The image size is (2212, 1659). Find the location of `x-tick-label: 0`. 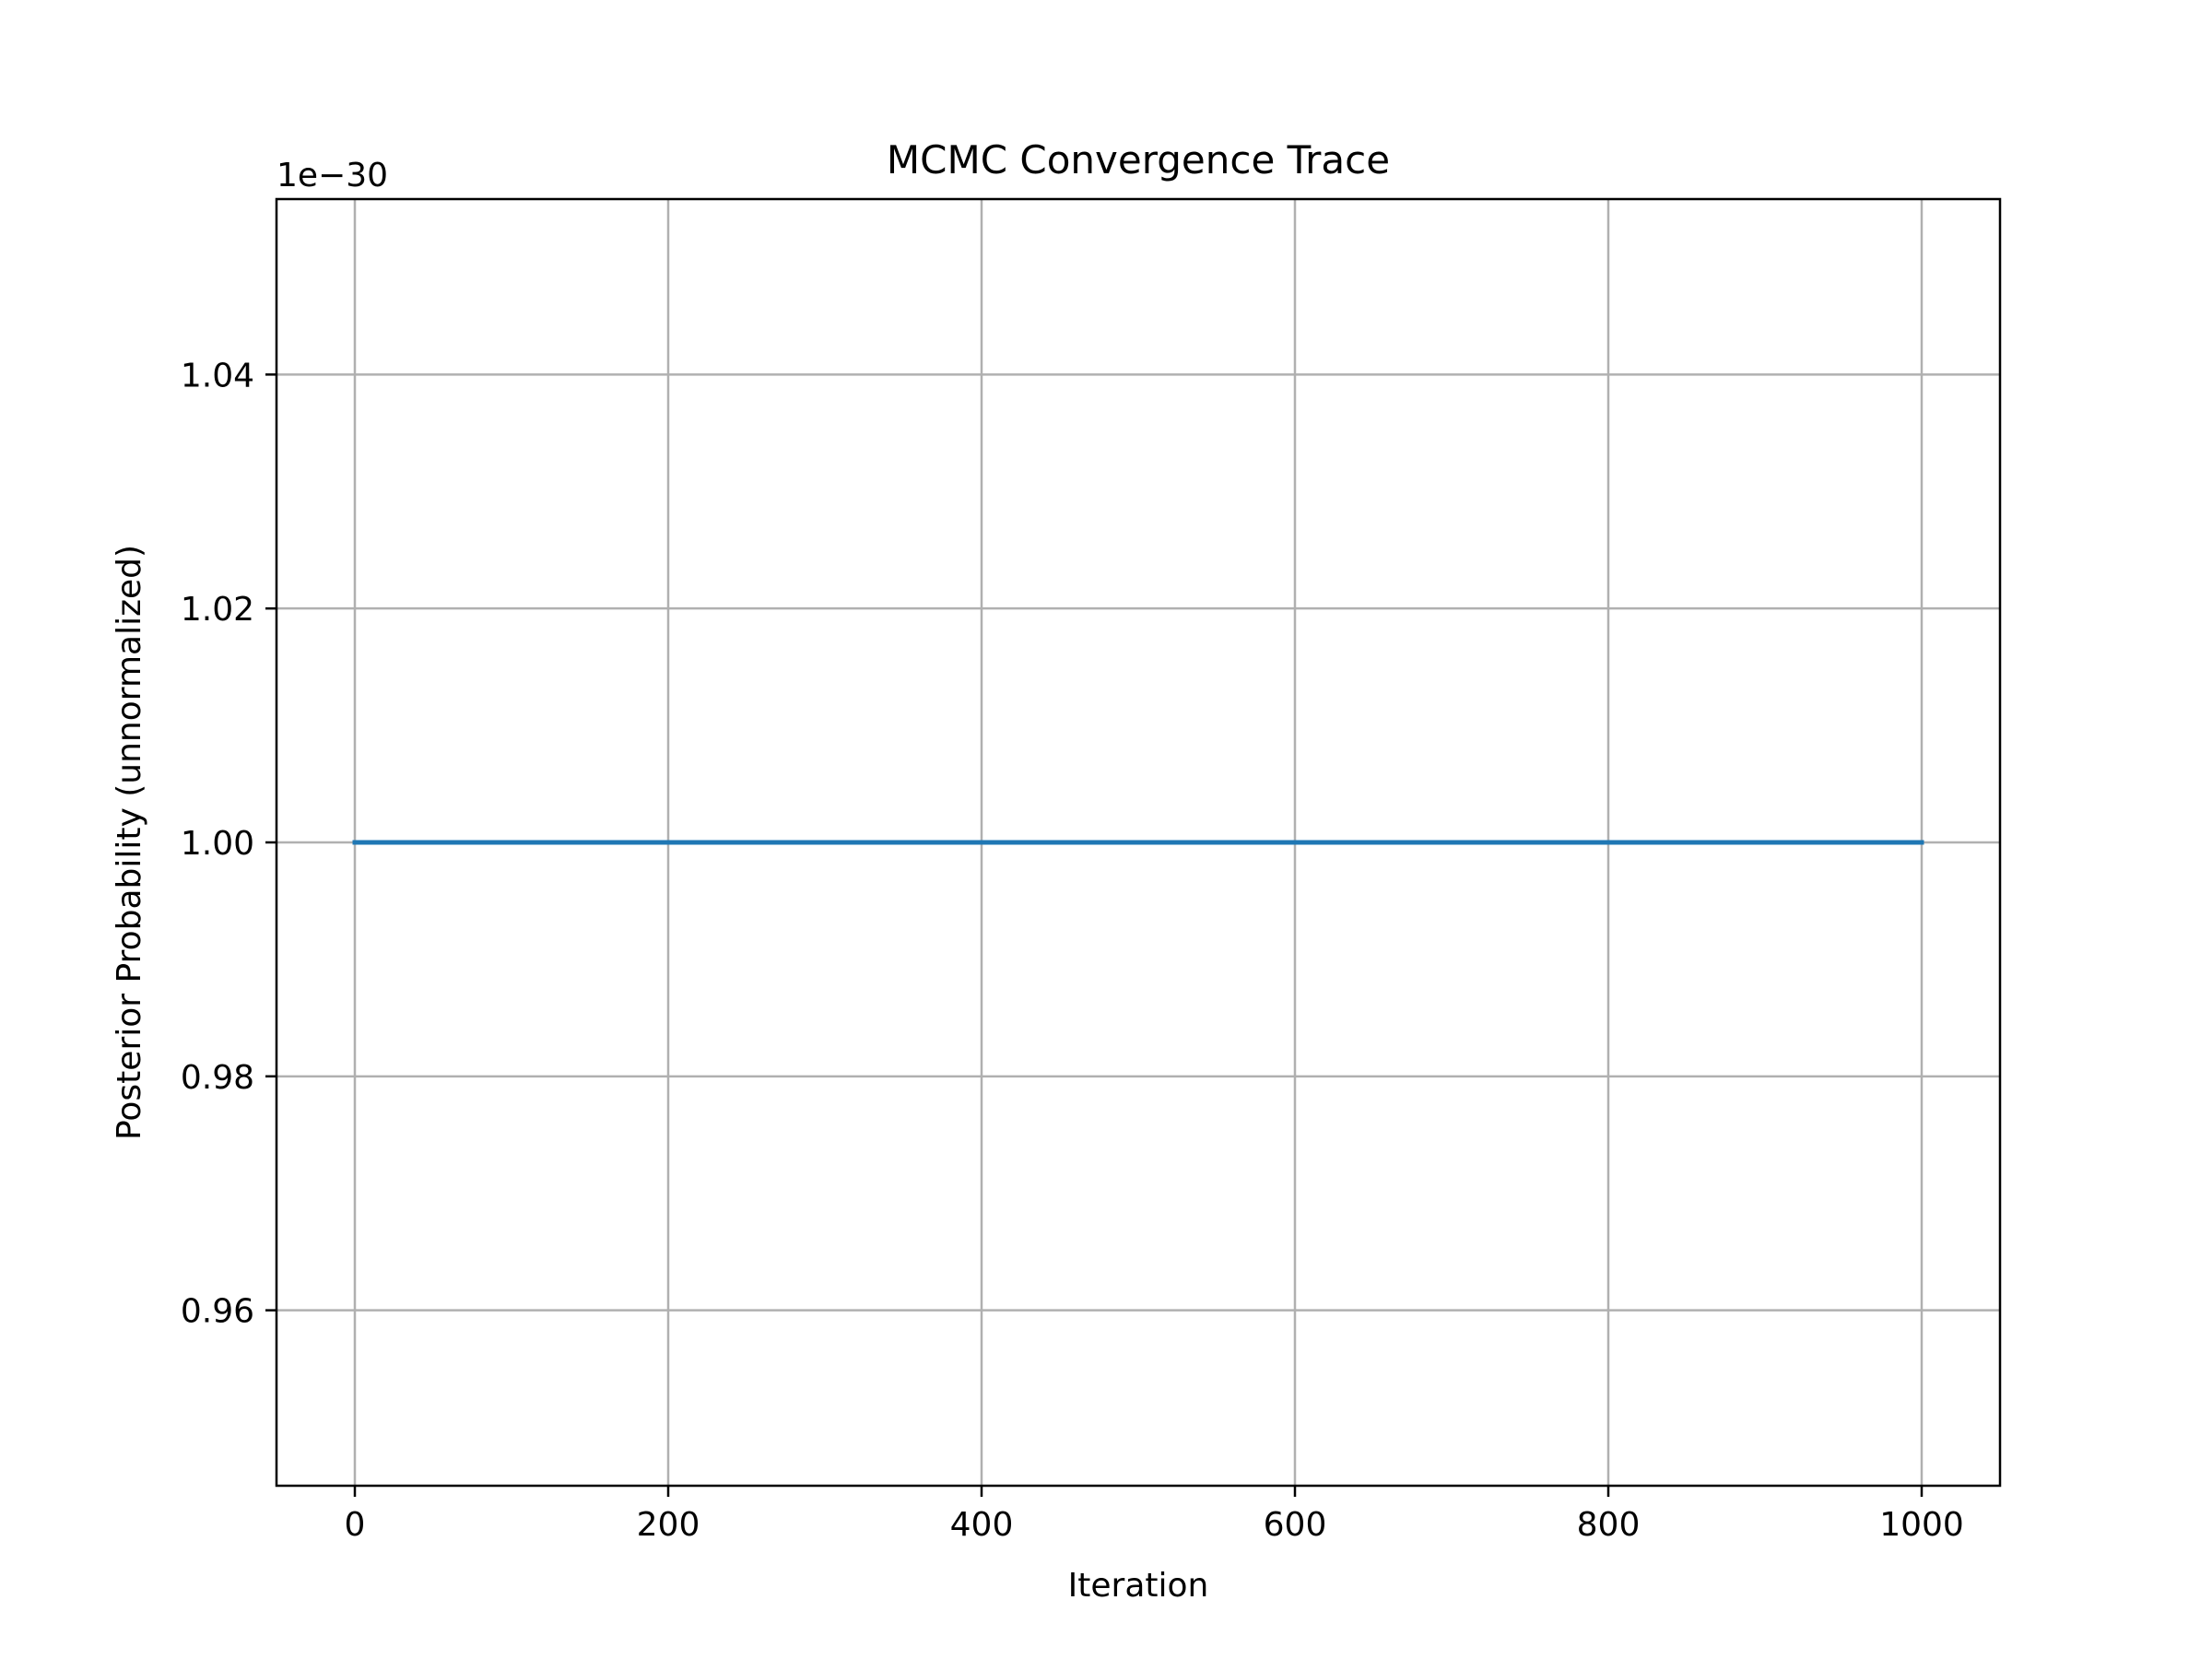

x-tick-label: 0 is located at coordinates (355, 1525).